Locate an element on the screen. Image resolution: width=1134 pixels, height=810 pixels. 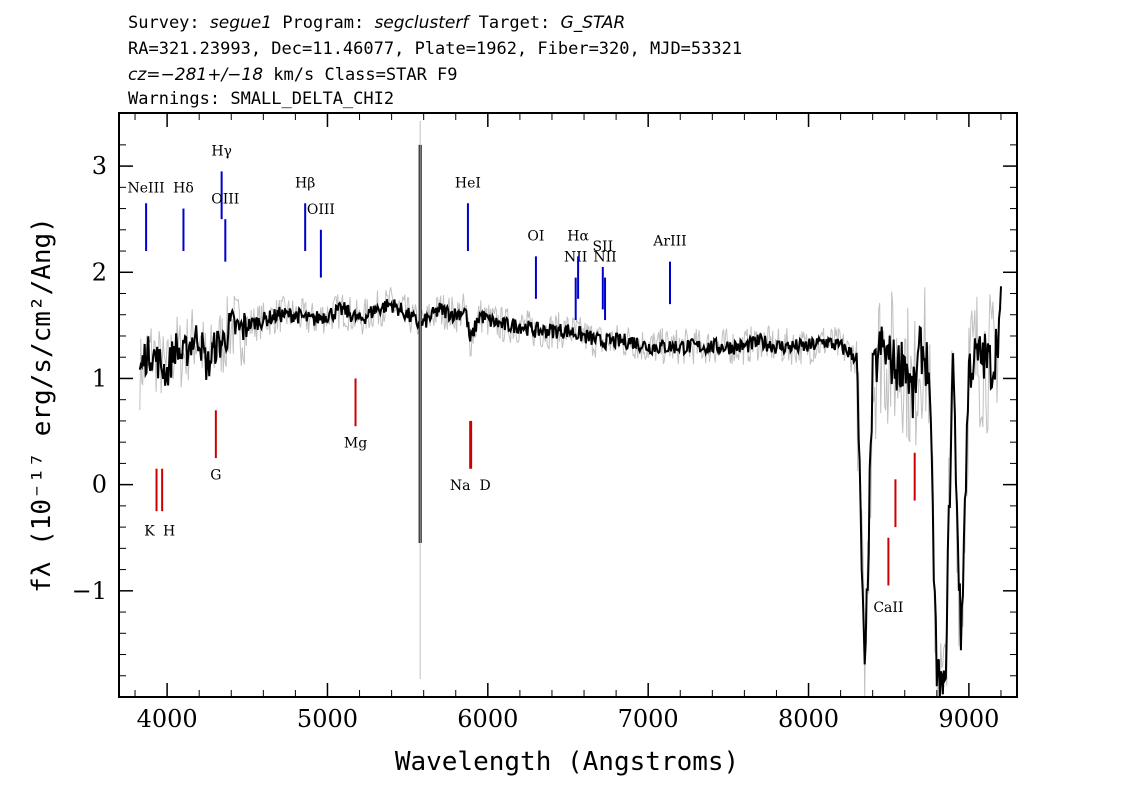
header-line-3: cz=−281+/−18 km/s Class=STAR F9 is located at coordinates (293, 75).